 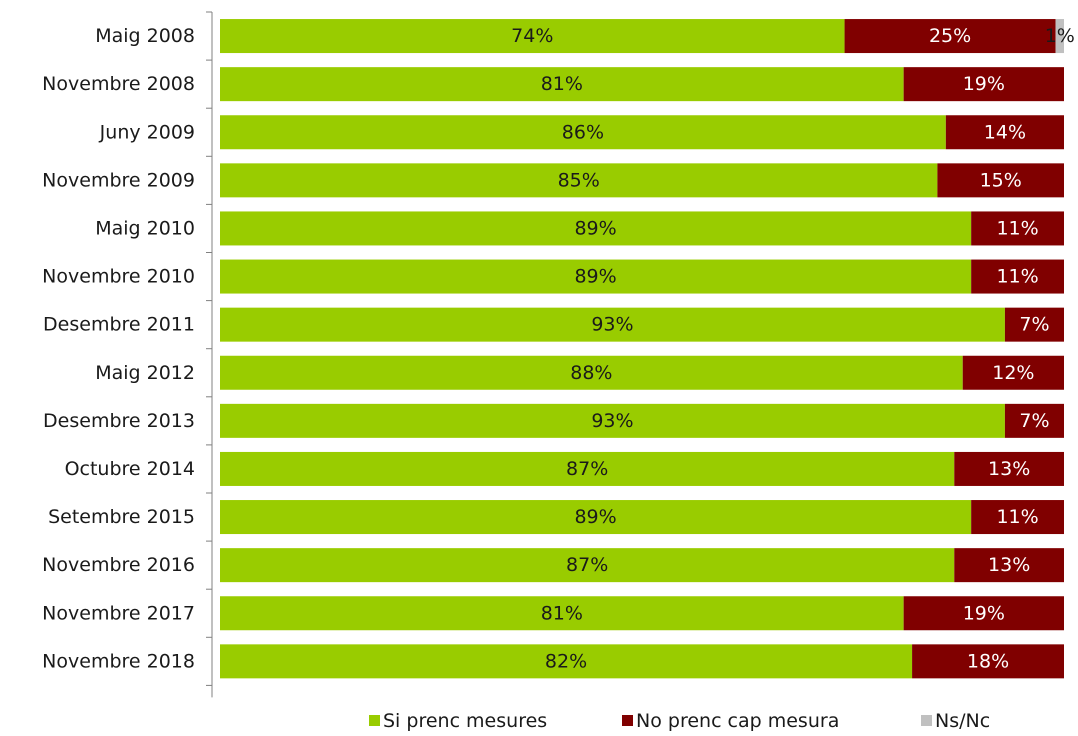 I want to click on category-label: Desembre 2011, so click(x=119, y=325).